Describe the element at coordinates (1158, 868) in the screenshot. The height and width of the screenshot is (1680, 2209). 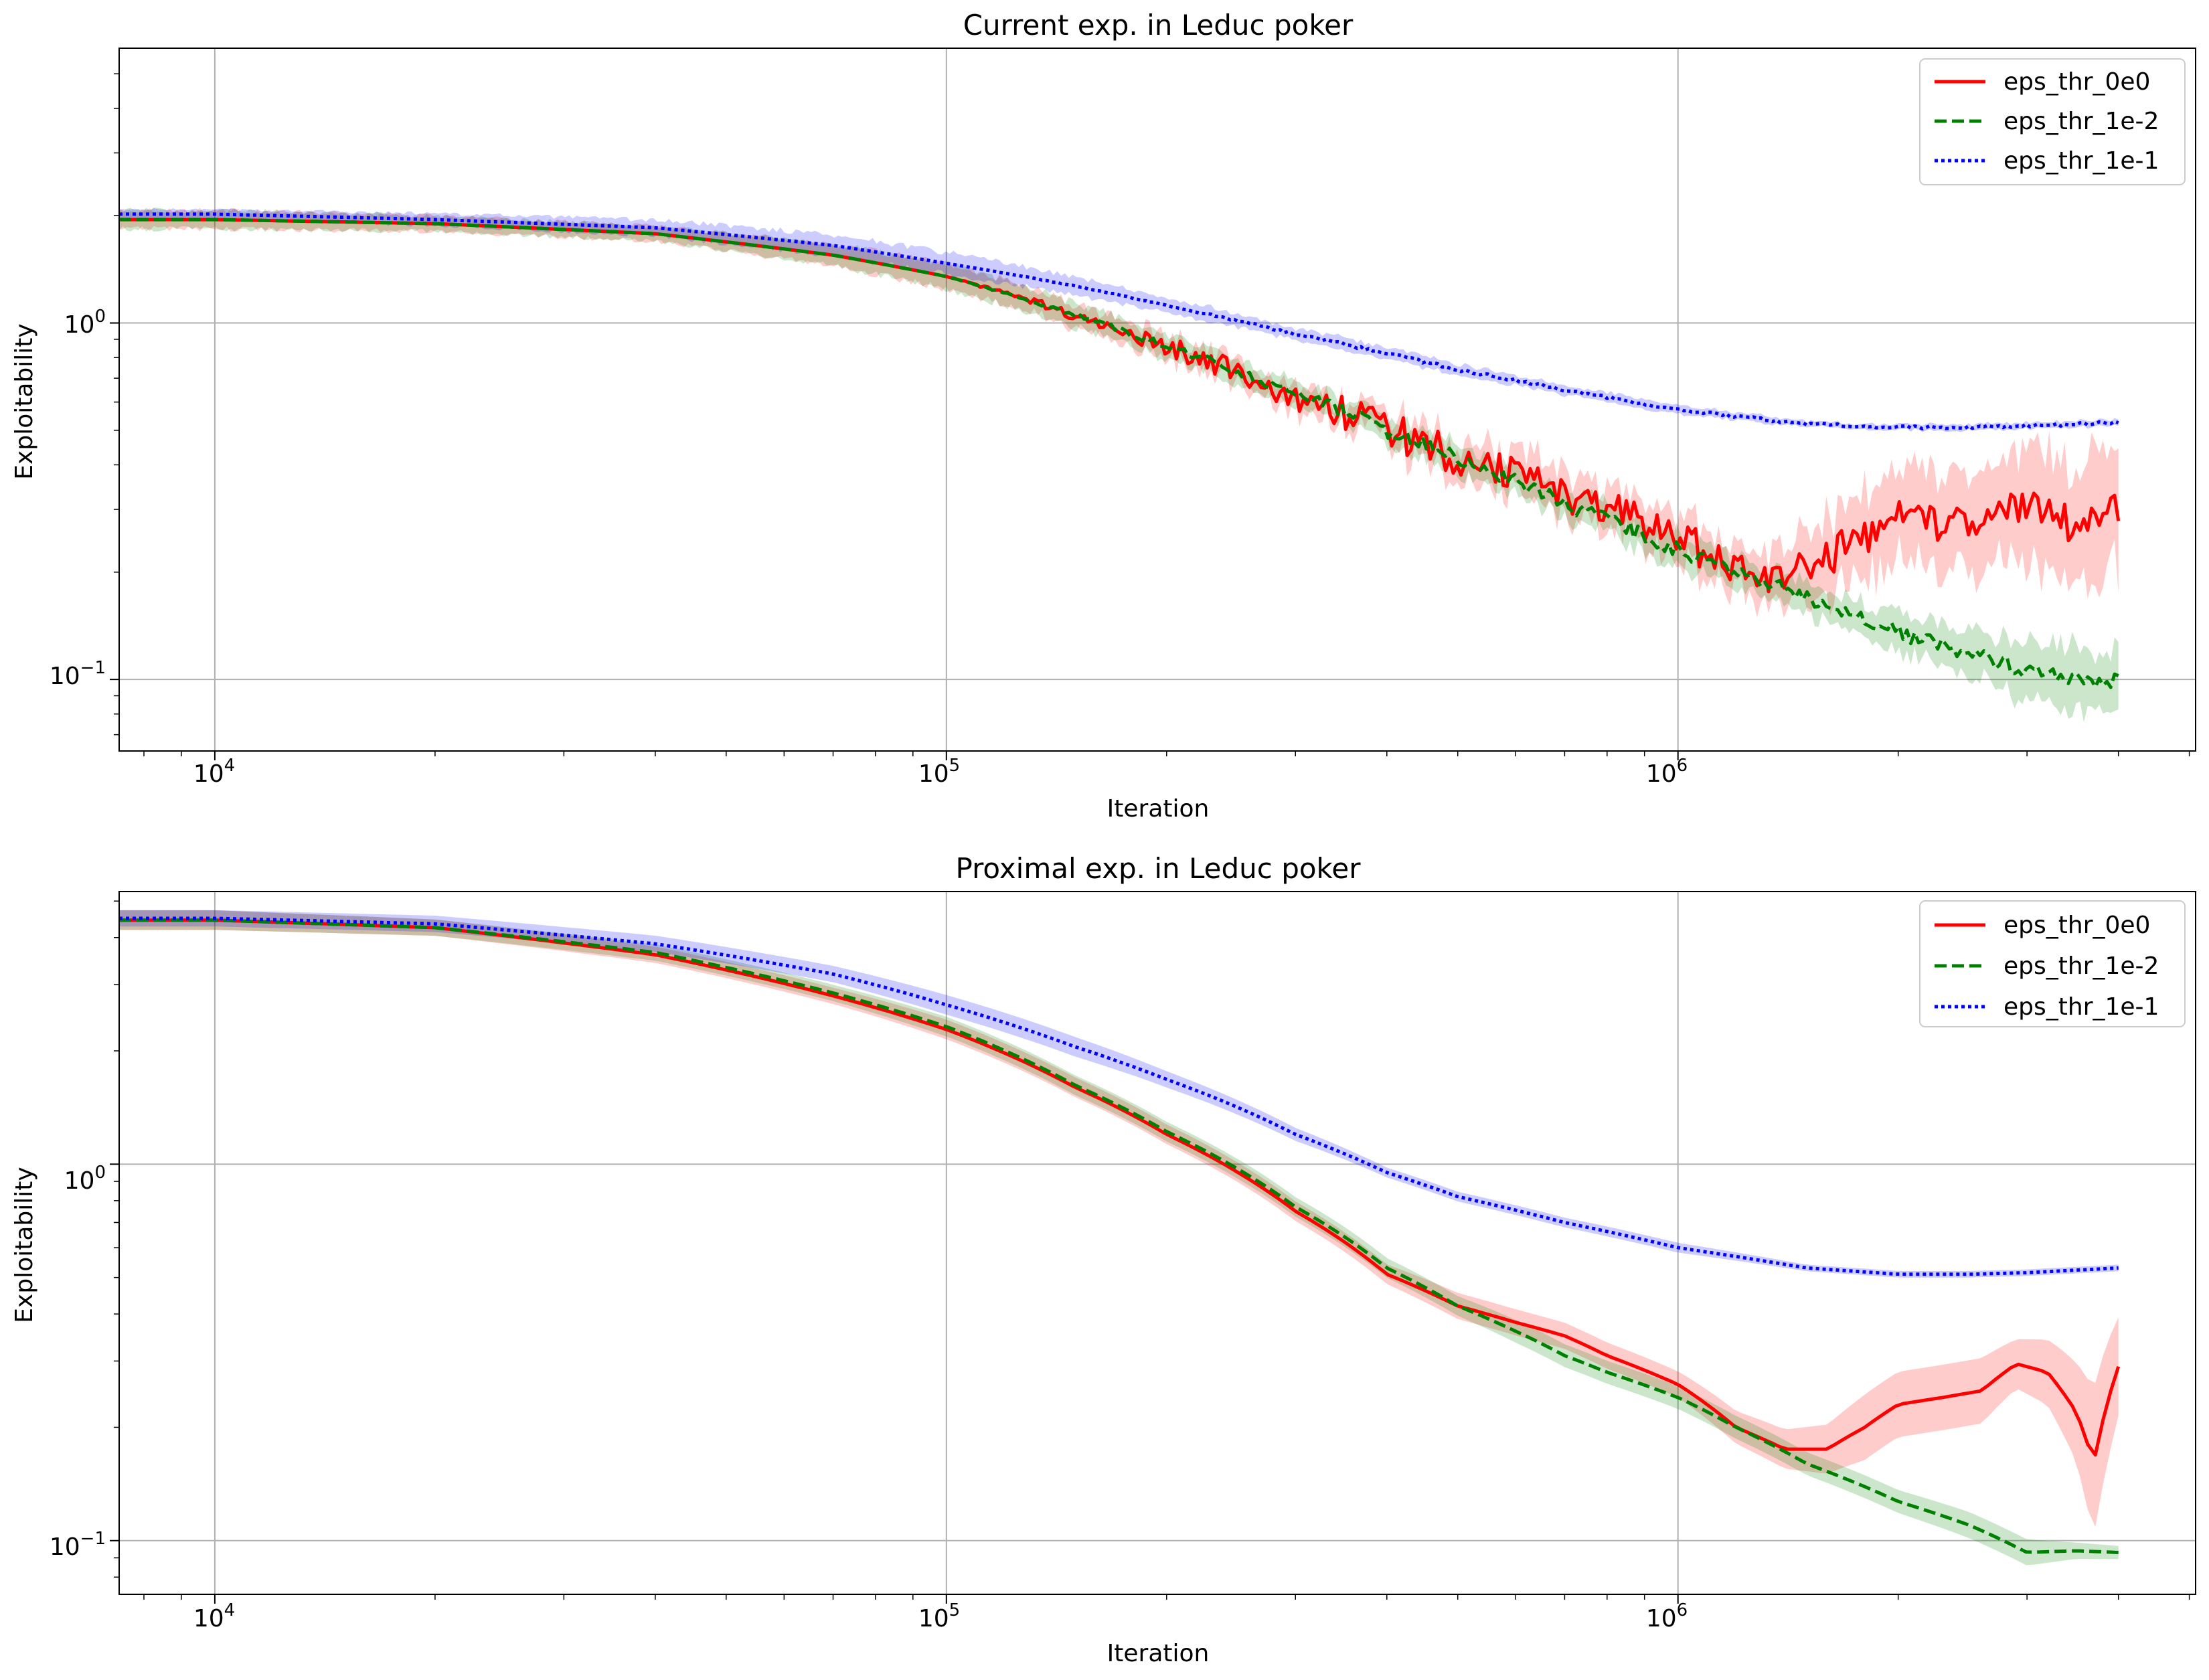
I see `chart-title: Proximal exp. in Leduc poker` at that location.